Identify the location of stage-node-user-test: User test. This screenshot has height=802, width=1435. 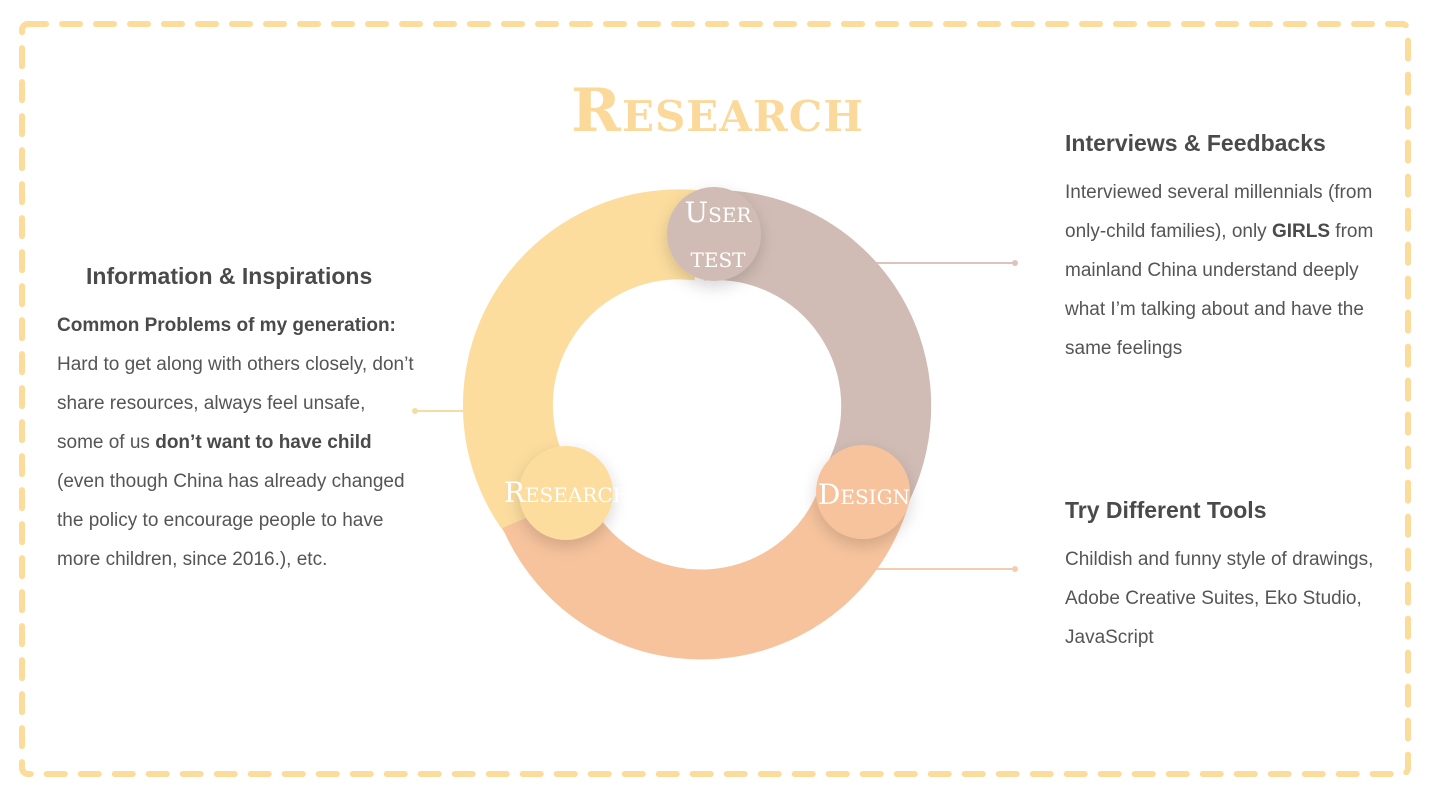
(714, 234).